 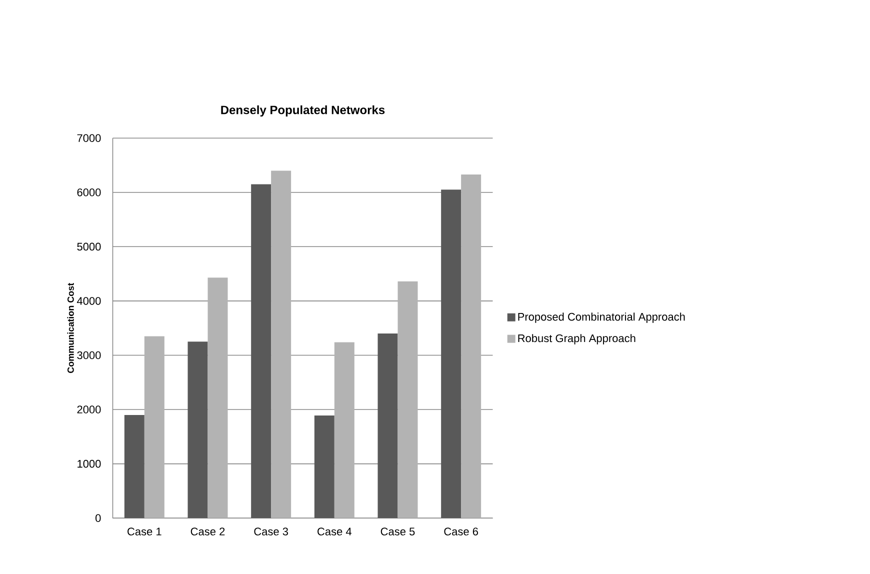 What do you see at coordinates (461, 532) in the screenshot?
I see `x-tick-label: Case 6` at bounding box center [461, 532].